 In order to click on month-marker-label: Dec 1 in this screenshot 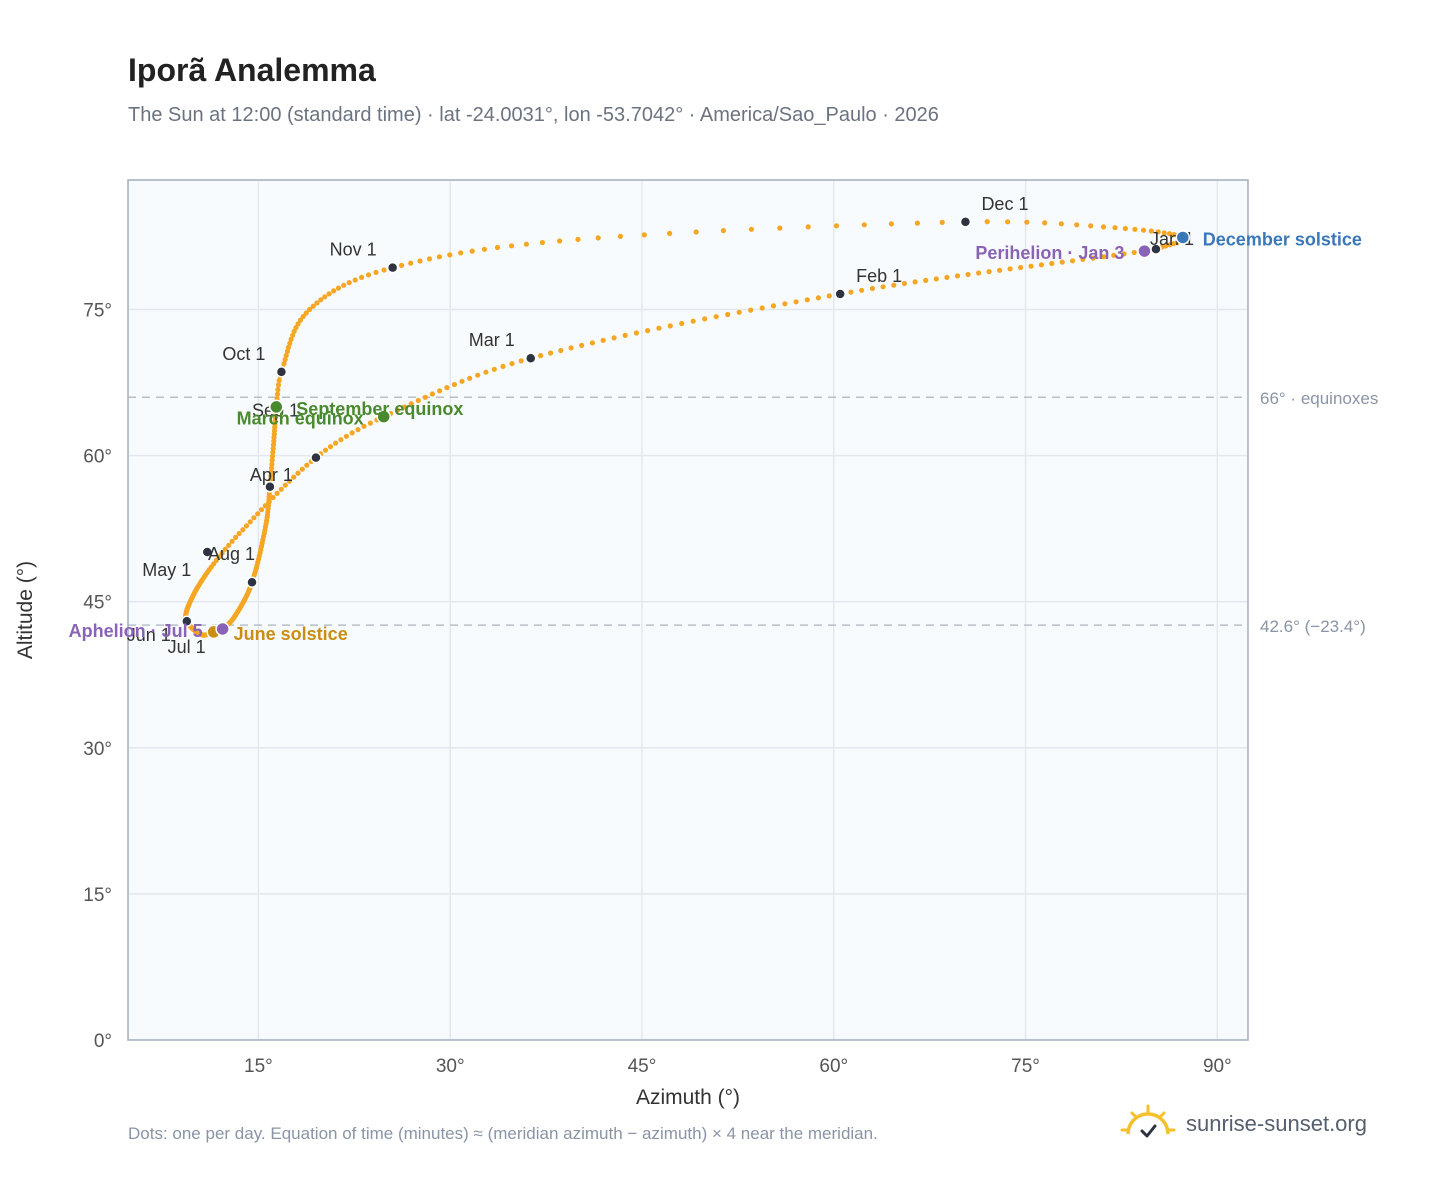, I will do `click(1004, 204)`.